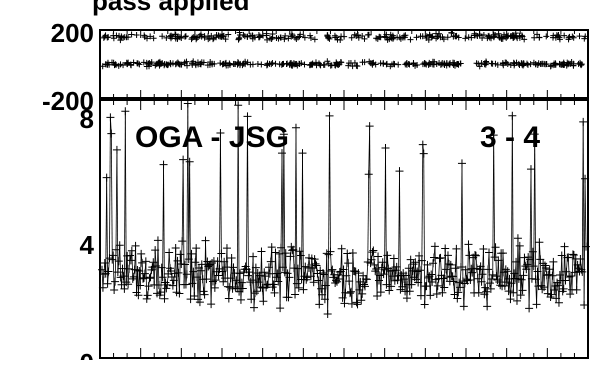  What do you see at coordinates (72, 33) in the screenshot?
I see `phase-y-tick-label-top: 200` at bounding box center [72, 33].